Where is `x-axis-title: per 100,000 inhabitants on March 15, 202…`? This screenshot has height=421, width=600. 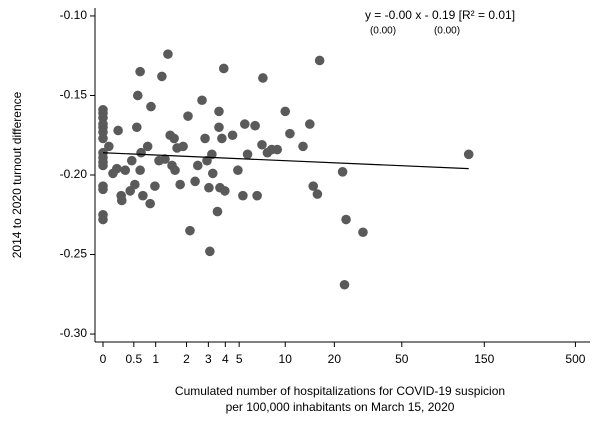 x-axis-title: per 100,000 inhabitants on March 15, 202… is located at coordinates (340, 407).